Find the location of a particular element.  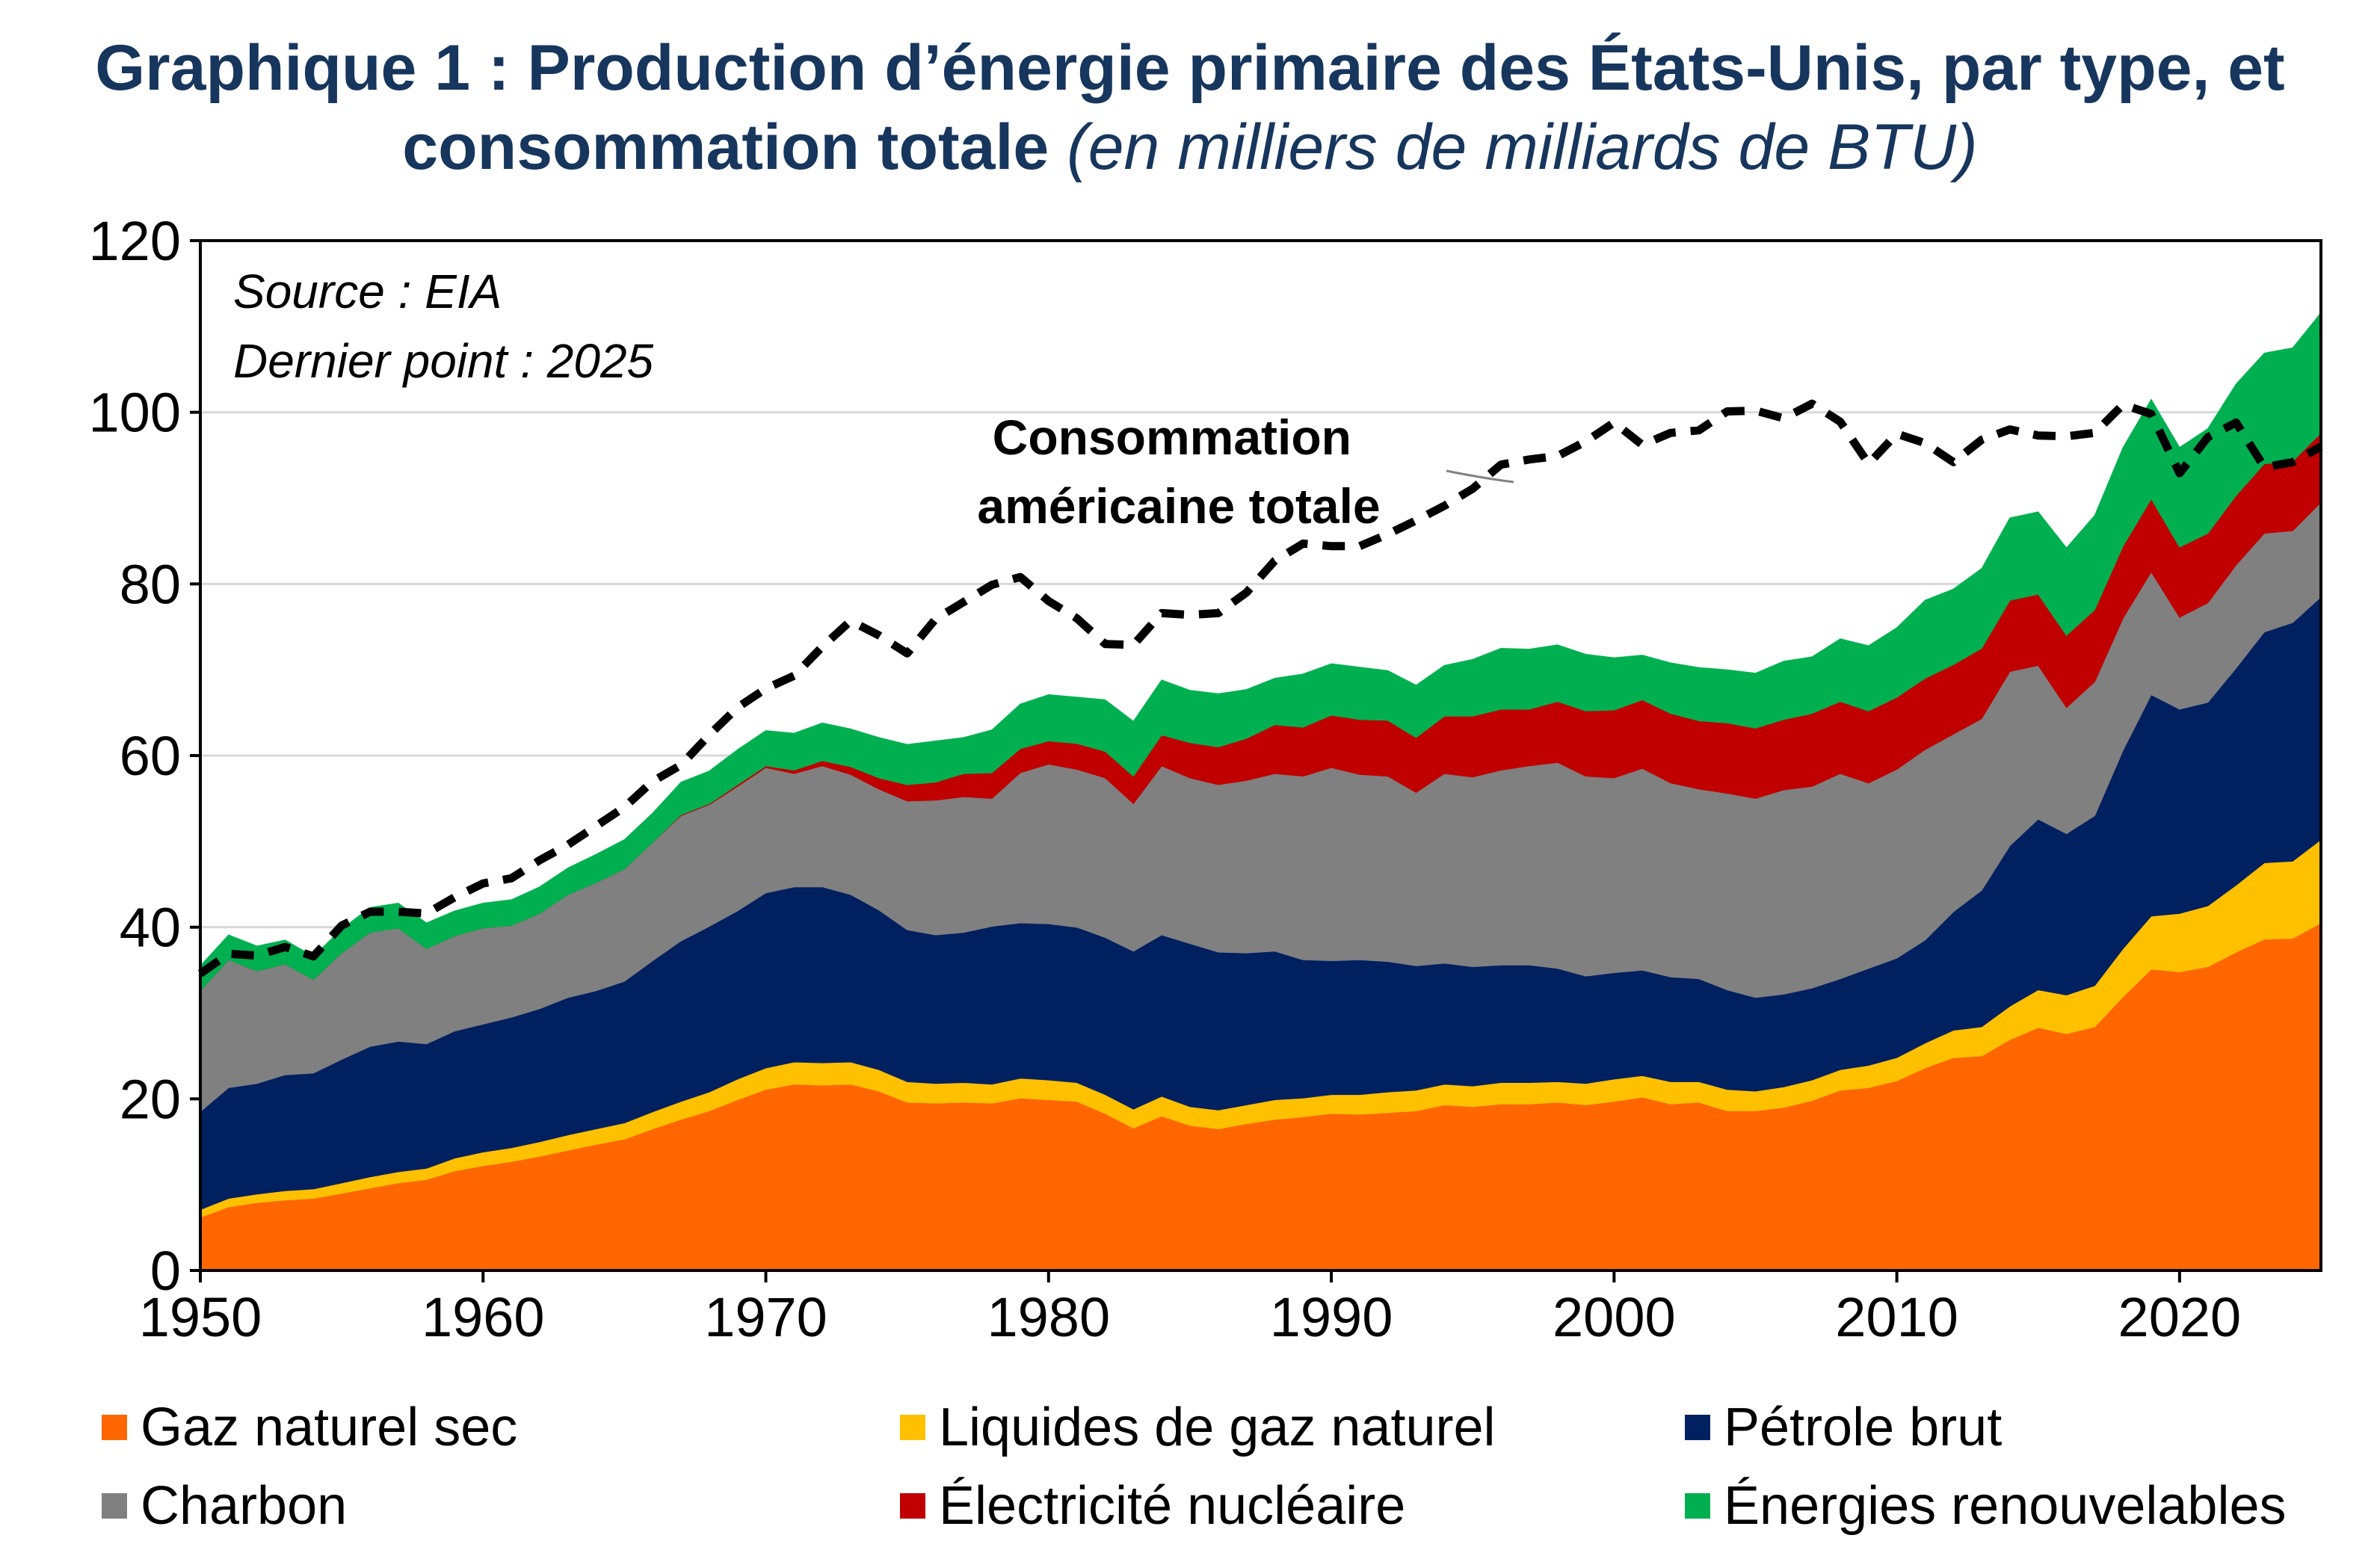

x-tick-label: 2000 is located at coordinates (1614, 1317).